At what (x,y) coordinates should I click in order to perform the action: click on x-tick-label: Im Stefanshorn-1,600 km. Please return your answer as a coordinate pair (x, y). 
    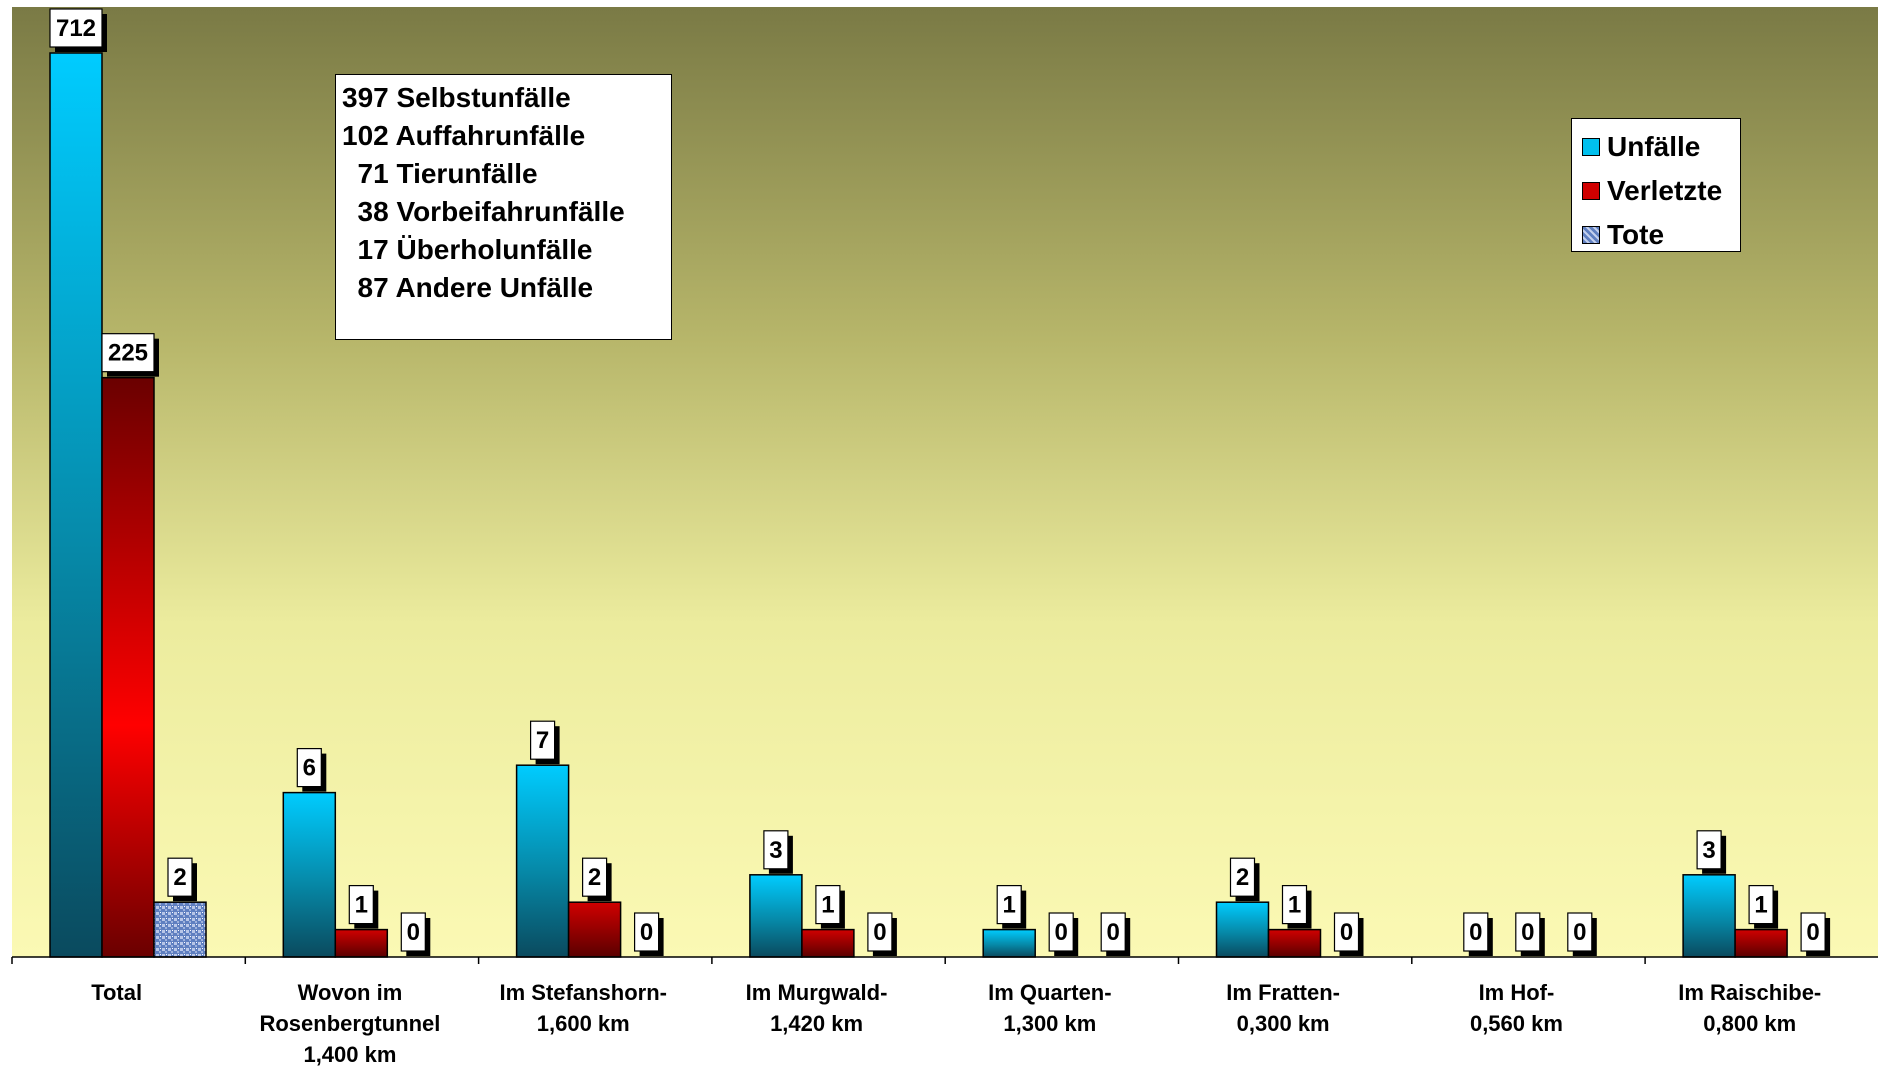
    Looking at the image, I should click on (583, 1008).